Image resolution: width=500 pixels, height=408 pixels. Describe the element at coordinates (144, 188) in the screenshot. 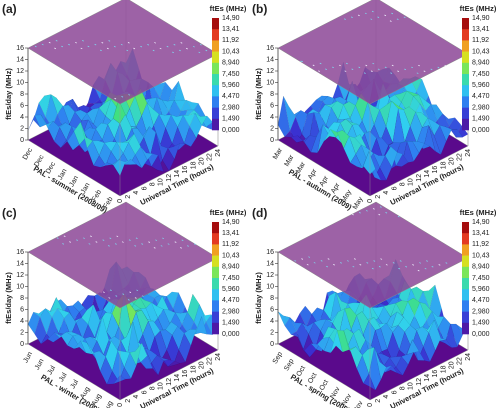

I see `hour-label: 6` at that location.